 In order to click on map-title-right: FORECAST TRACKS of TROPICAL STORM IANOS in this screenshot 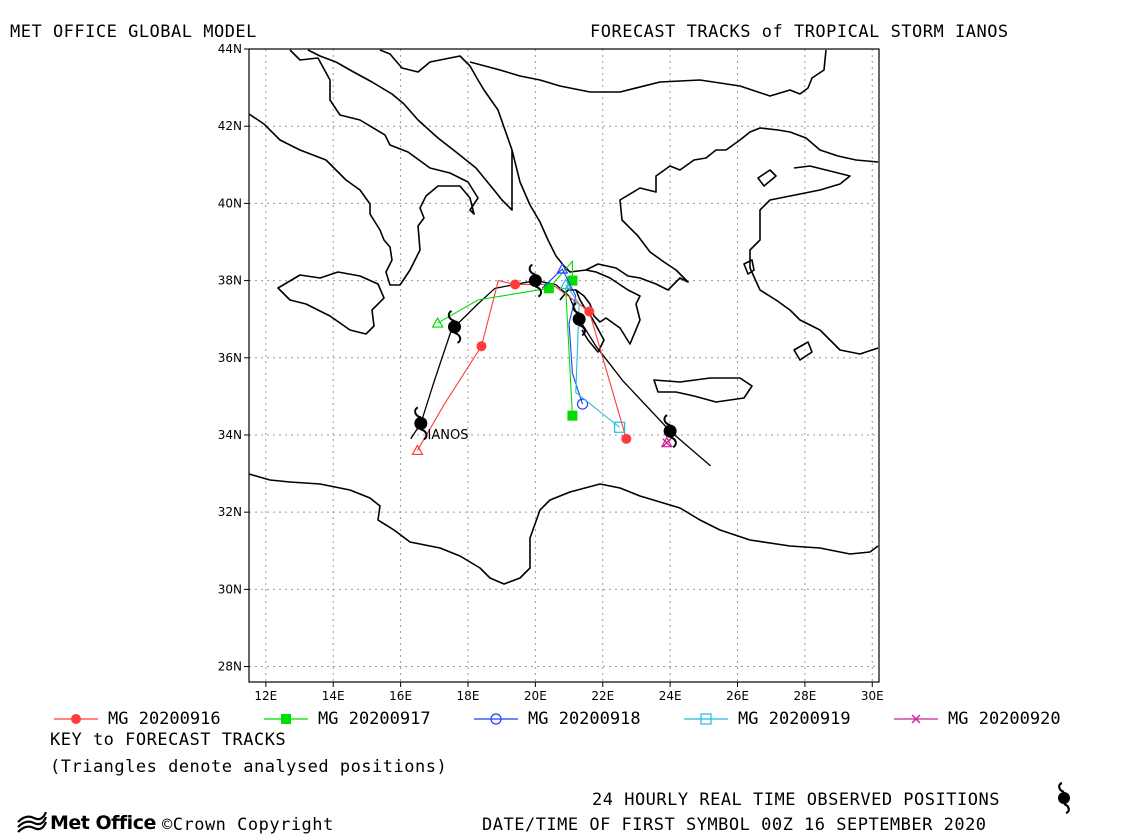, I will do `click(799, 32)`.